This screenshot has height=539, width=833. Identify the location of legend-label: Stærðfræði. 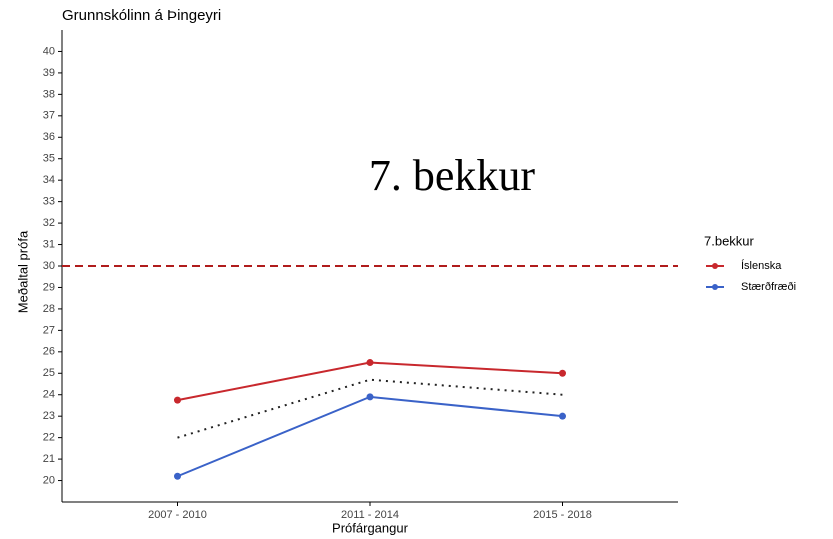
(768, 287).